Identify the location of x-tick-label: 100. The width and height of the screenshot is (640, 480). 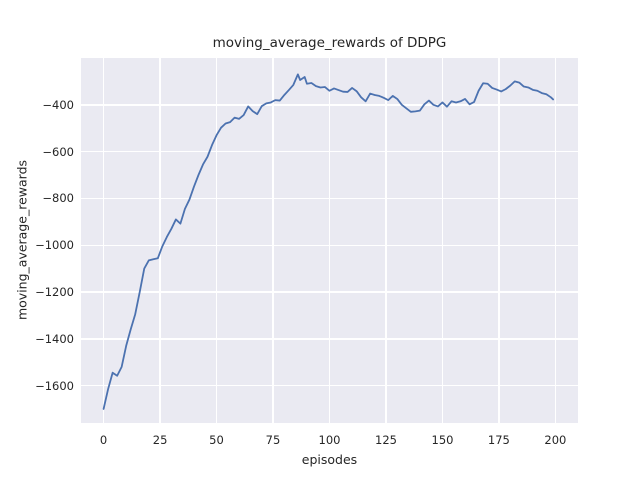
(329, 440).